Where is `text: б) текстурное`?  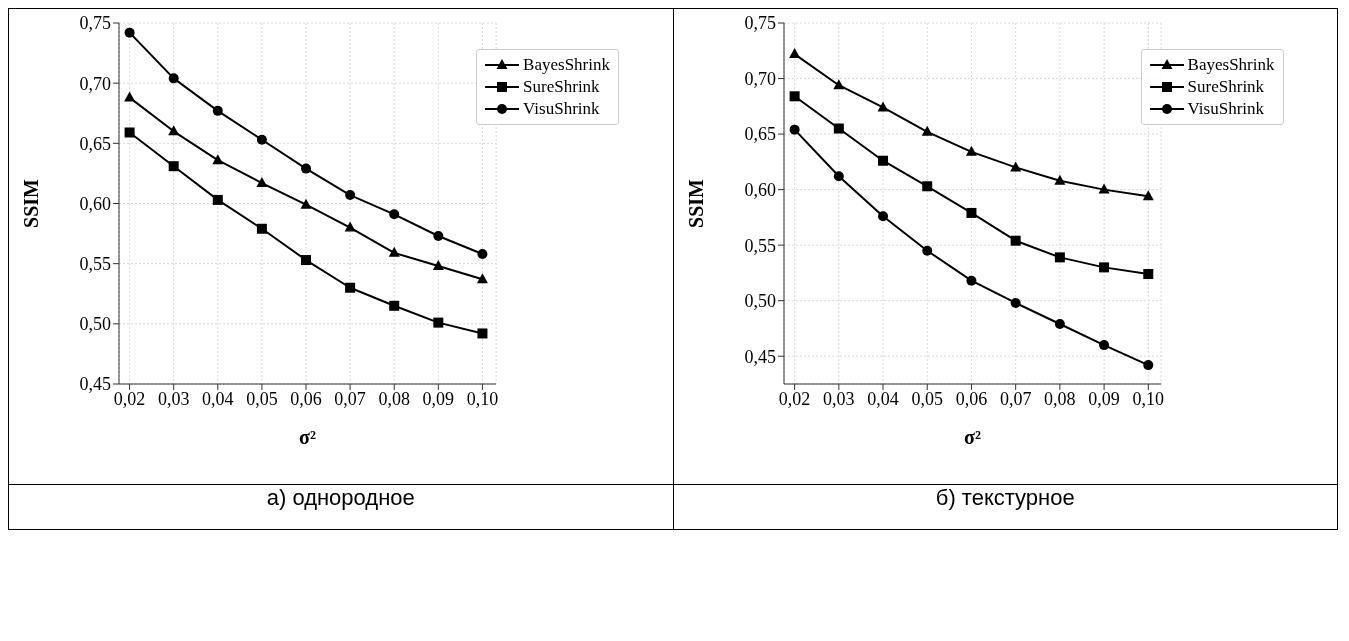
text: б) текстурное is located at coordinates (1005, 497).